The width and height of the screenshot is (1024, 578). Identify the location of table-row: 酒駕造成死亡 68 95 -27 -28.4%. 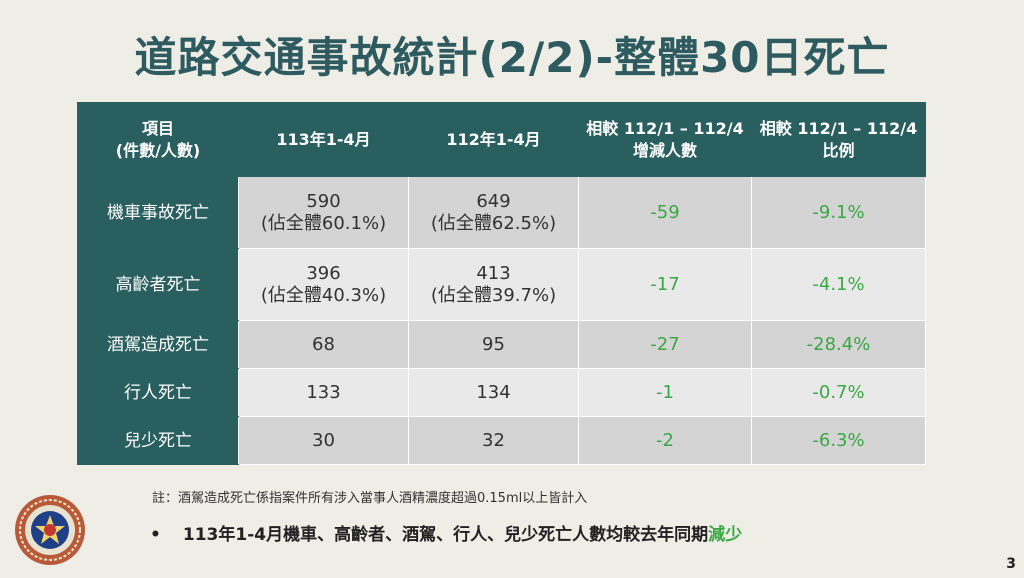
(501, 344).